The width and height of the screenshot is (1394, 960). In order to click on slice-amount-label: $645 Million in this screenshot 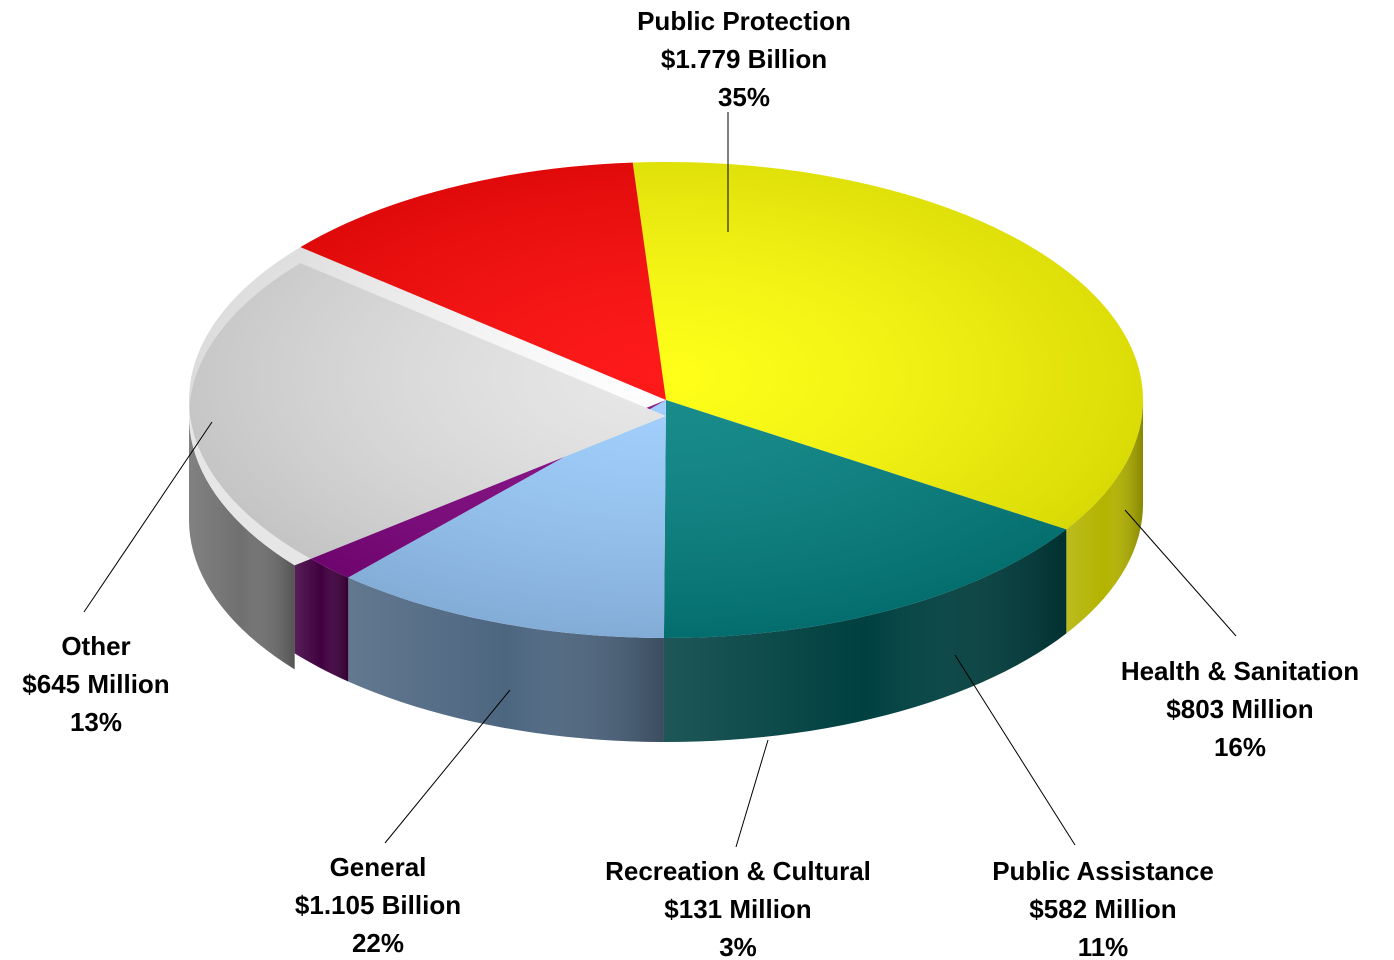, I will do `click(95, 684)`.